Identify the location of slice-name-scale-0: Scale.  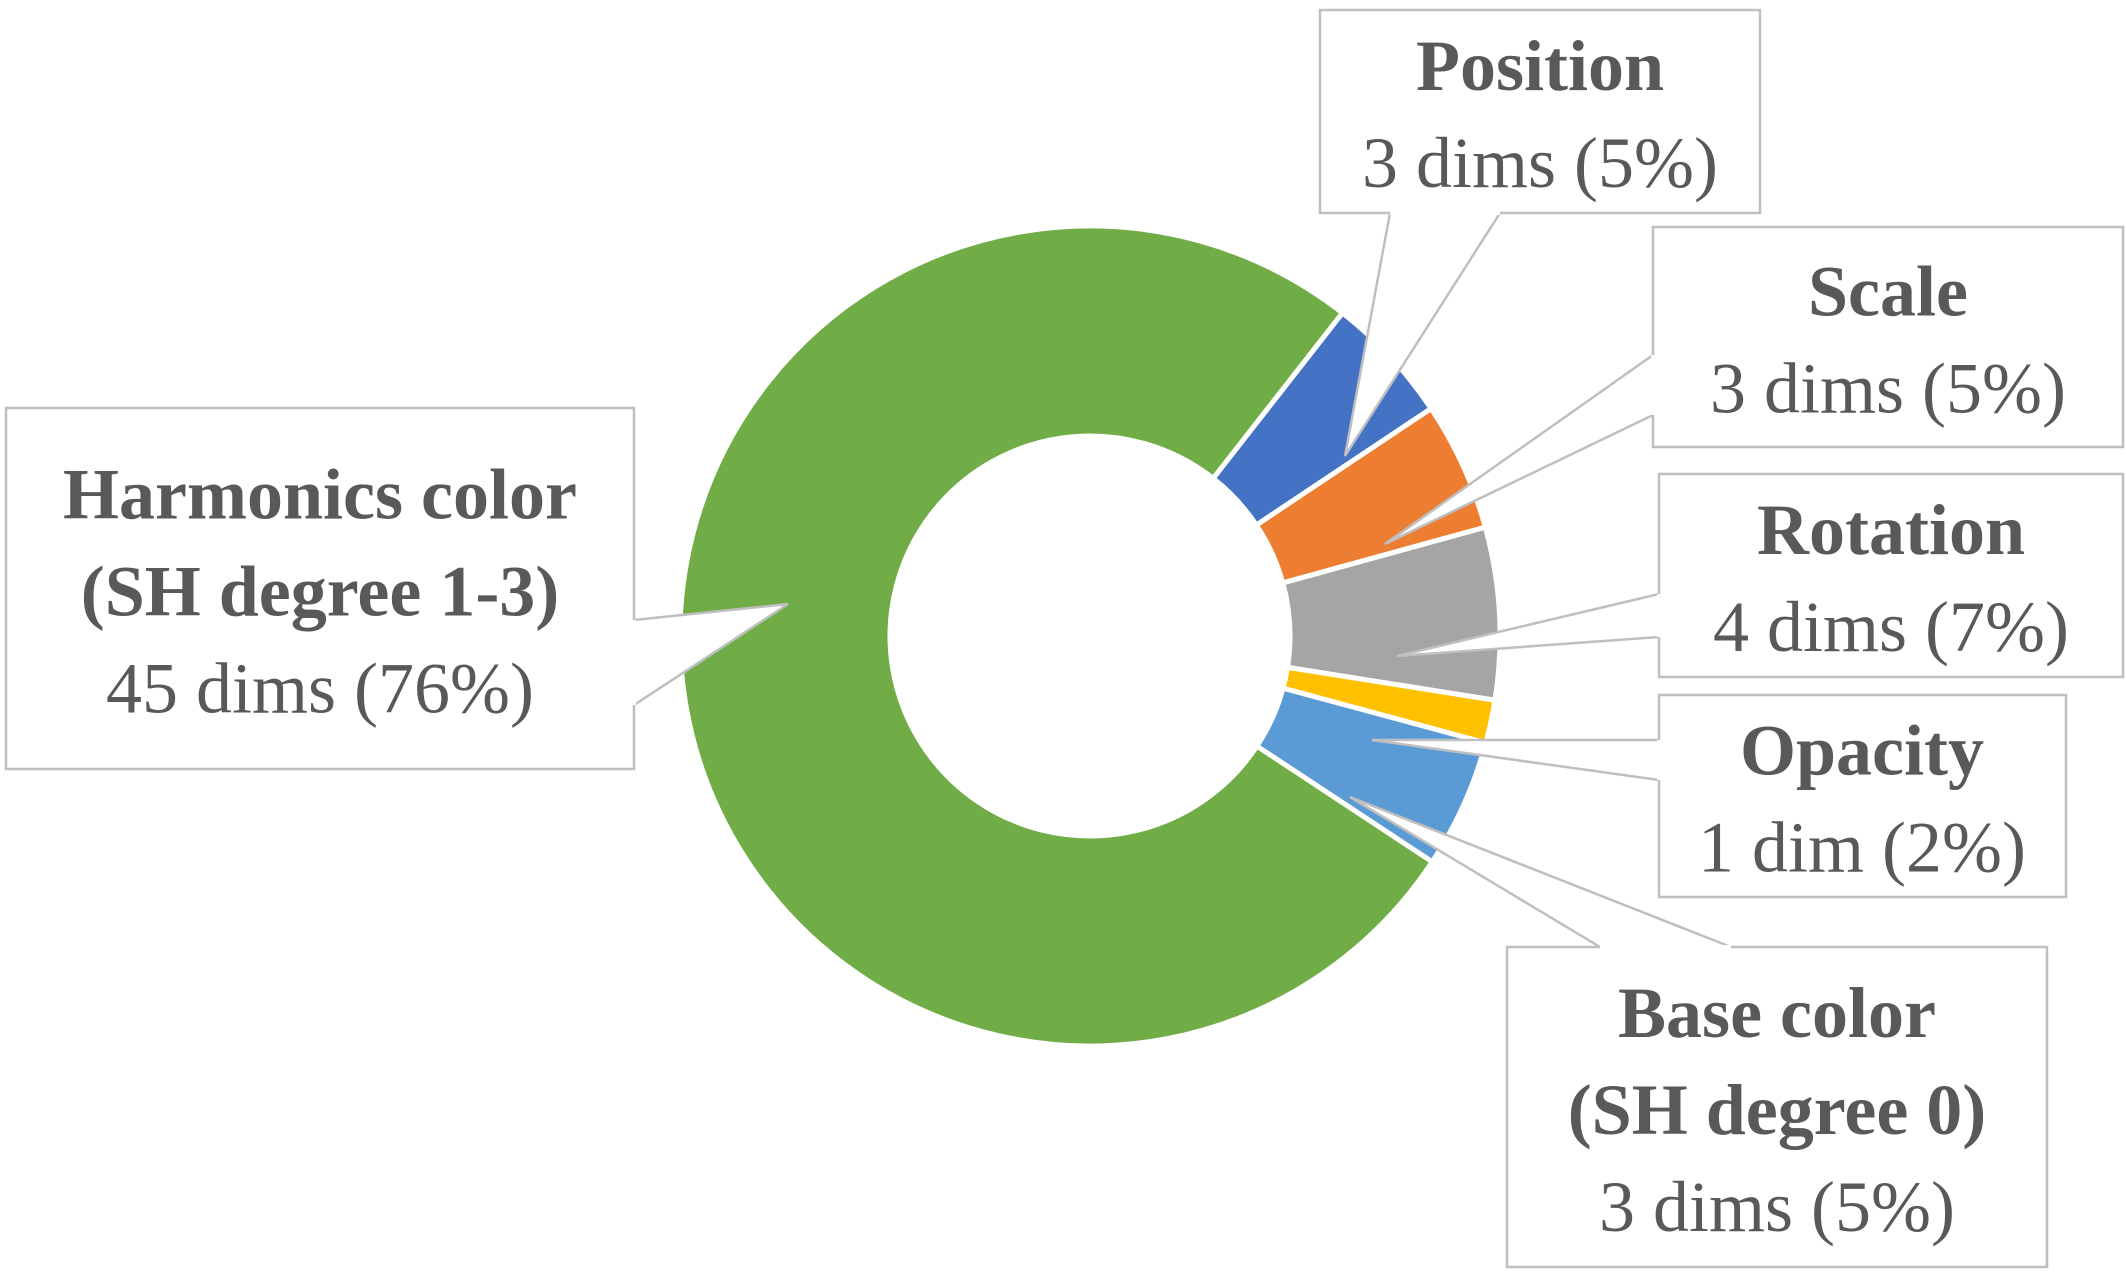
(1888, 292).